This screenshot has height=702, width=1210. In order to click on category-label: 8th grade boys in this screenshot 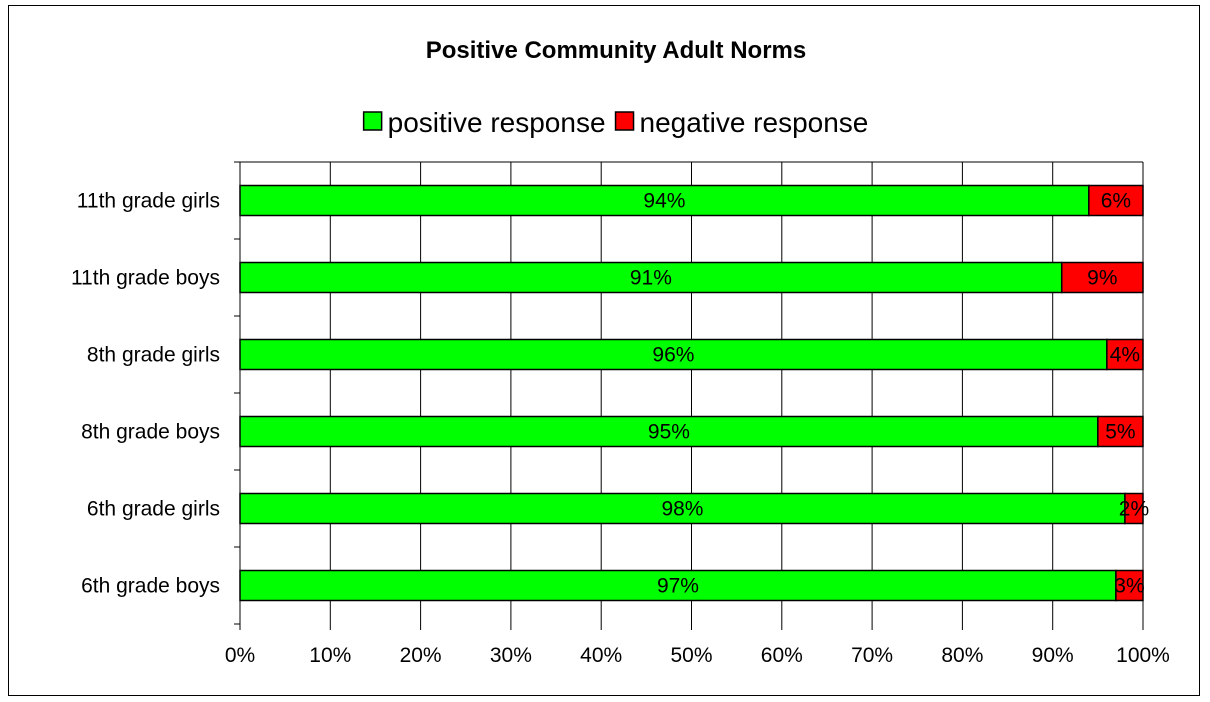, I will do `click(150, 432)`.